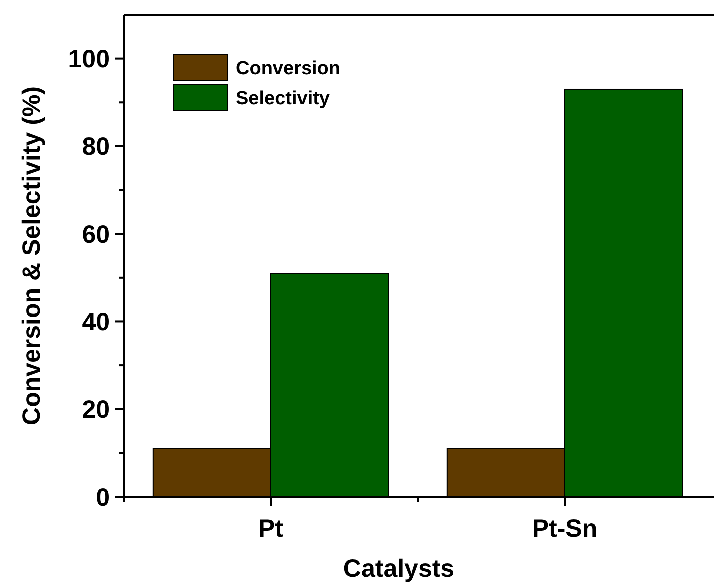  Describe the element at coordinates (96, 234) in the screenshot. I see `y-tick-label: 60` at that location.